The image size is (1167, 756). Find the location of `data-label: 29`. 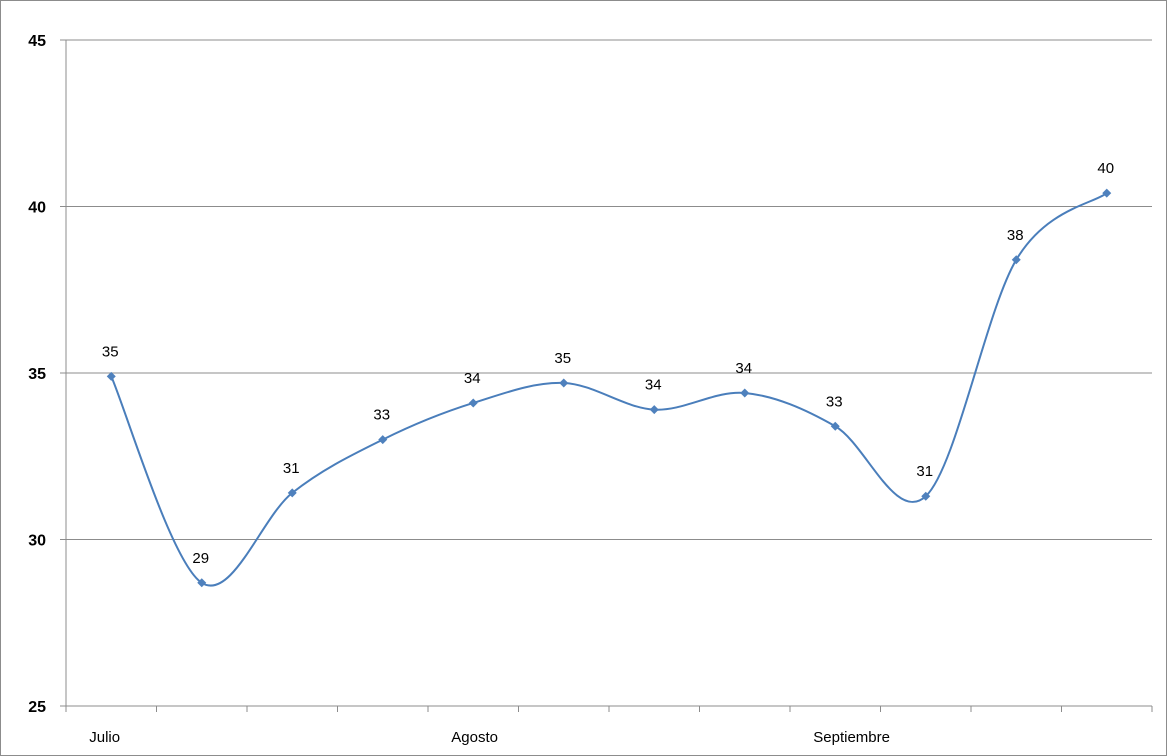

data-label: 29 is located at coordinates (200, 558).